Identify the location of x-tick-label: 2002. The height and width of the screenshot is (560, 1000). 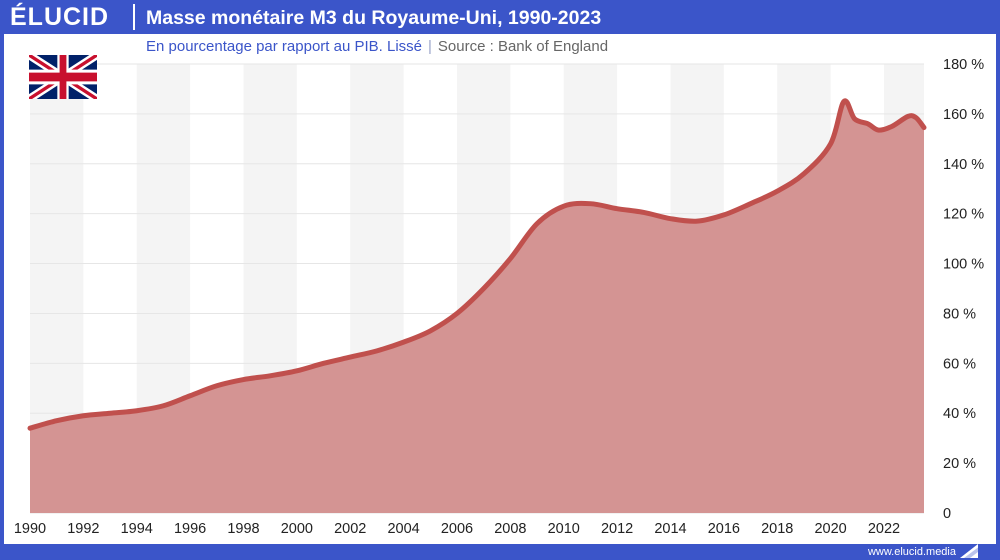
(350, 529).